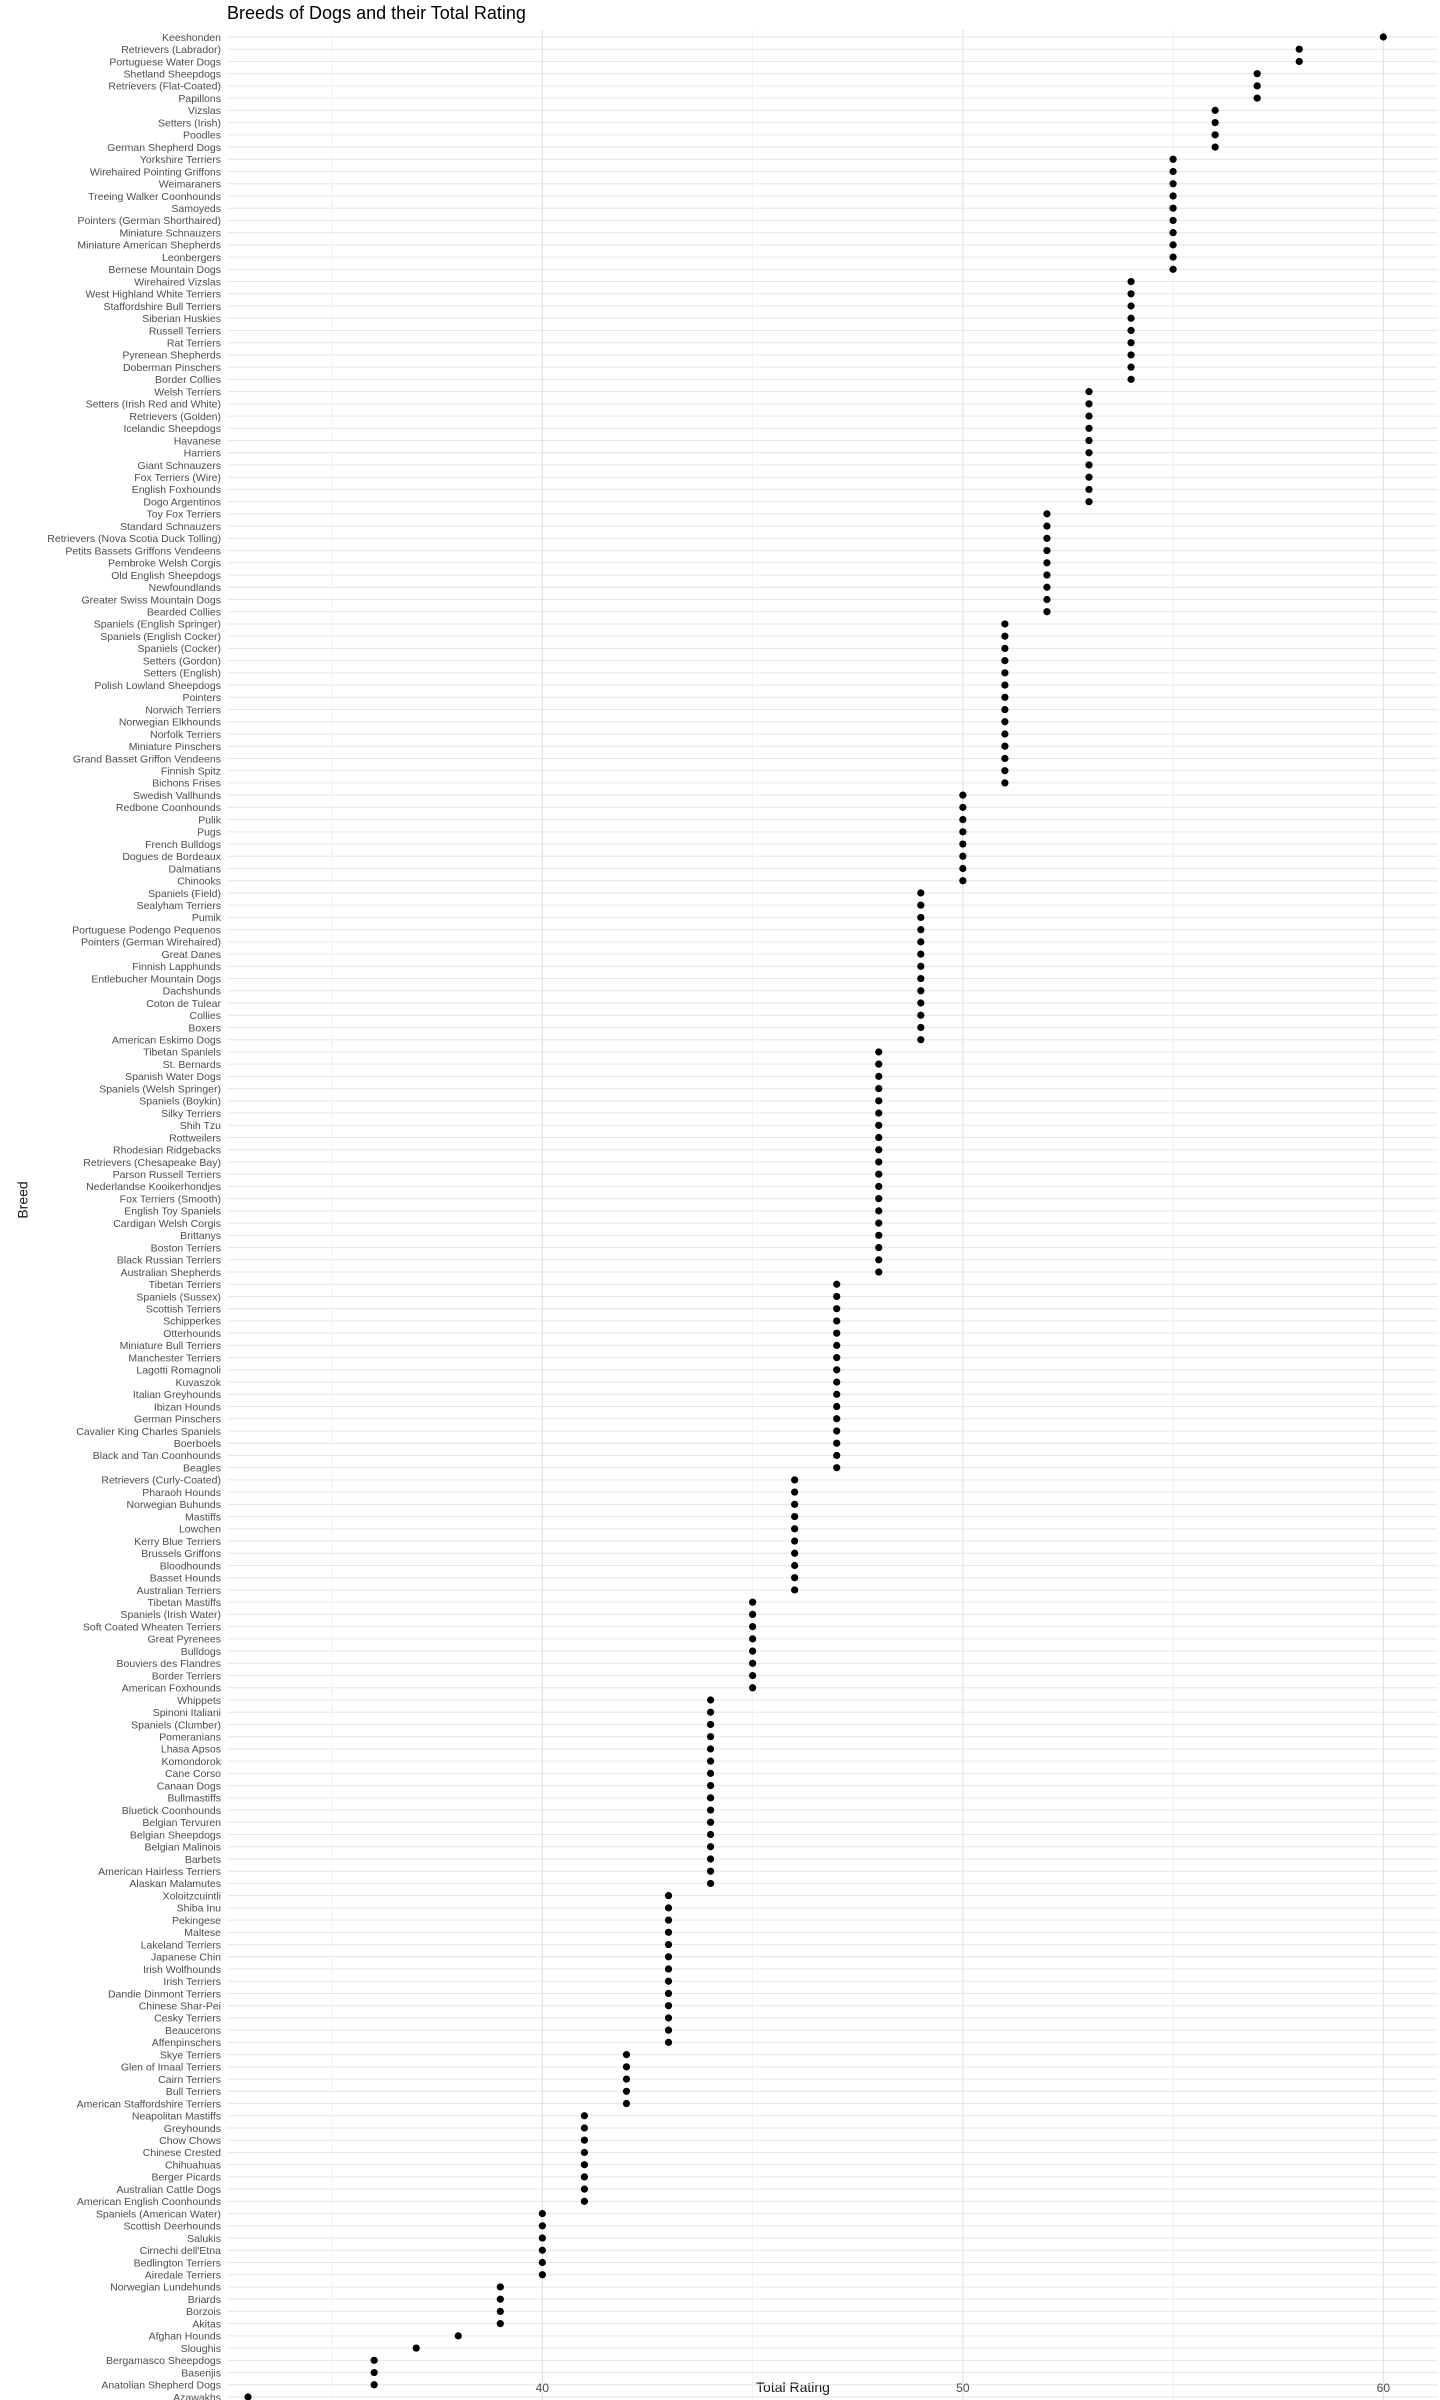 This screenshot has height=2400, width=1440. I want to click on y-tick-label: Border Terriers, so click(186, 1676).